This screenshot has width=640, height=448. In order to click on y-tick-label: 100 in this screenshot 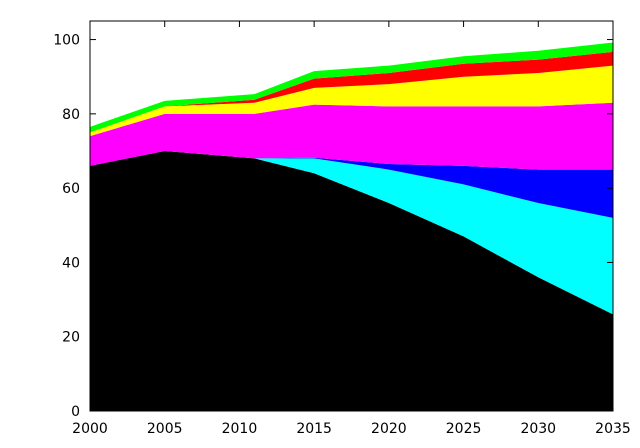, I will do `click(66, 41)`.